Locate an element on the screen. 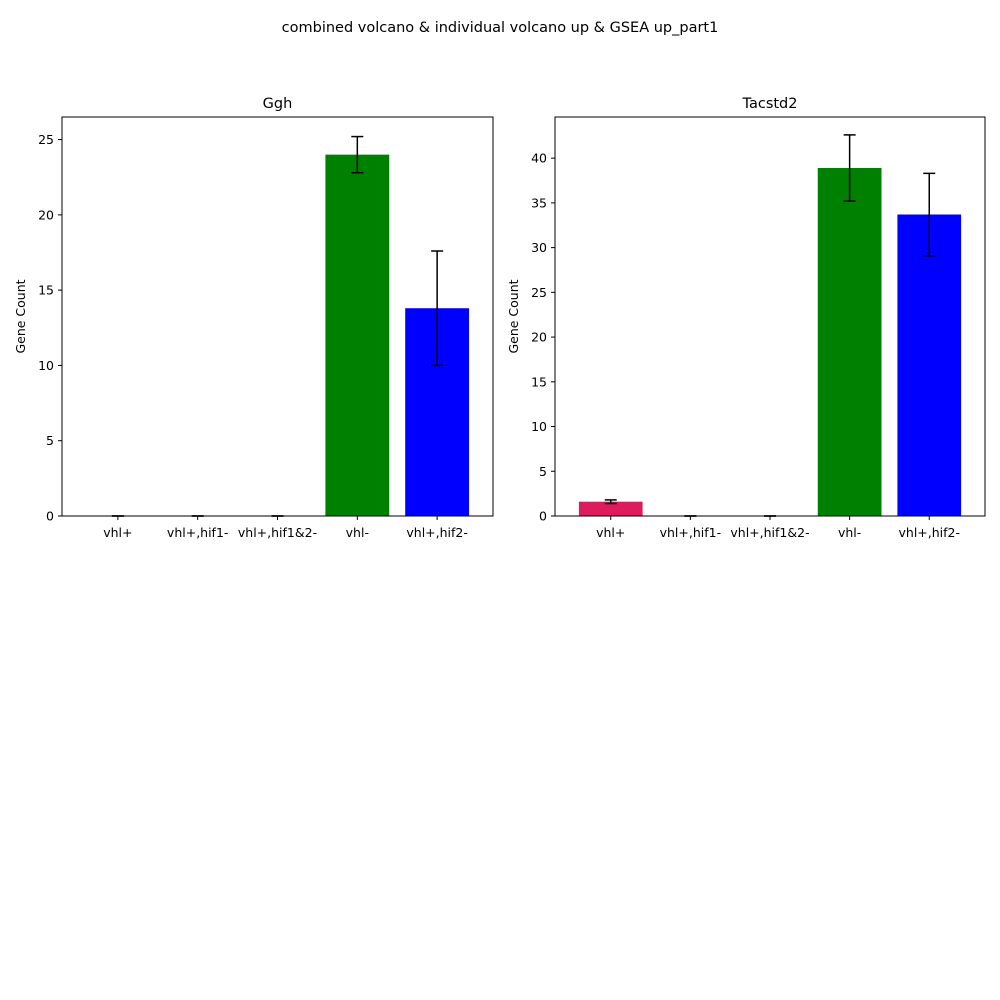  bar-vhl+ is located at coordinates (610, 508).